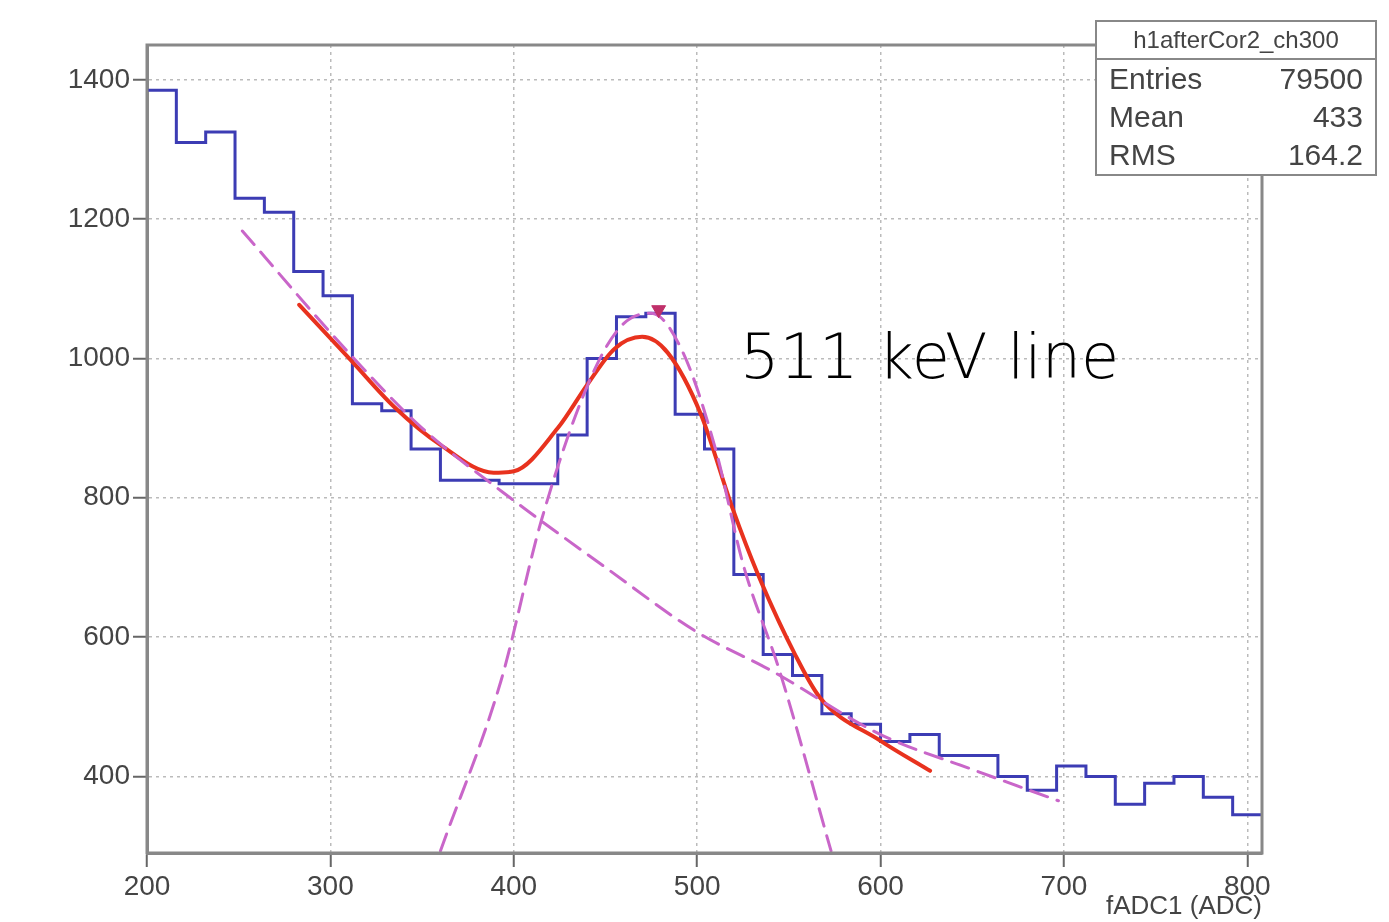  Describe the element at coordinates (98, 78) in the screenshot. I see `y-tick-label: 1400` at that location.